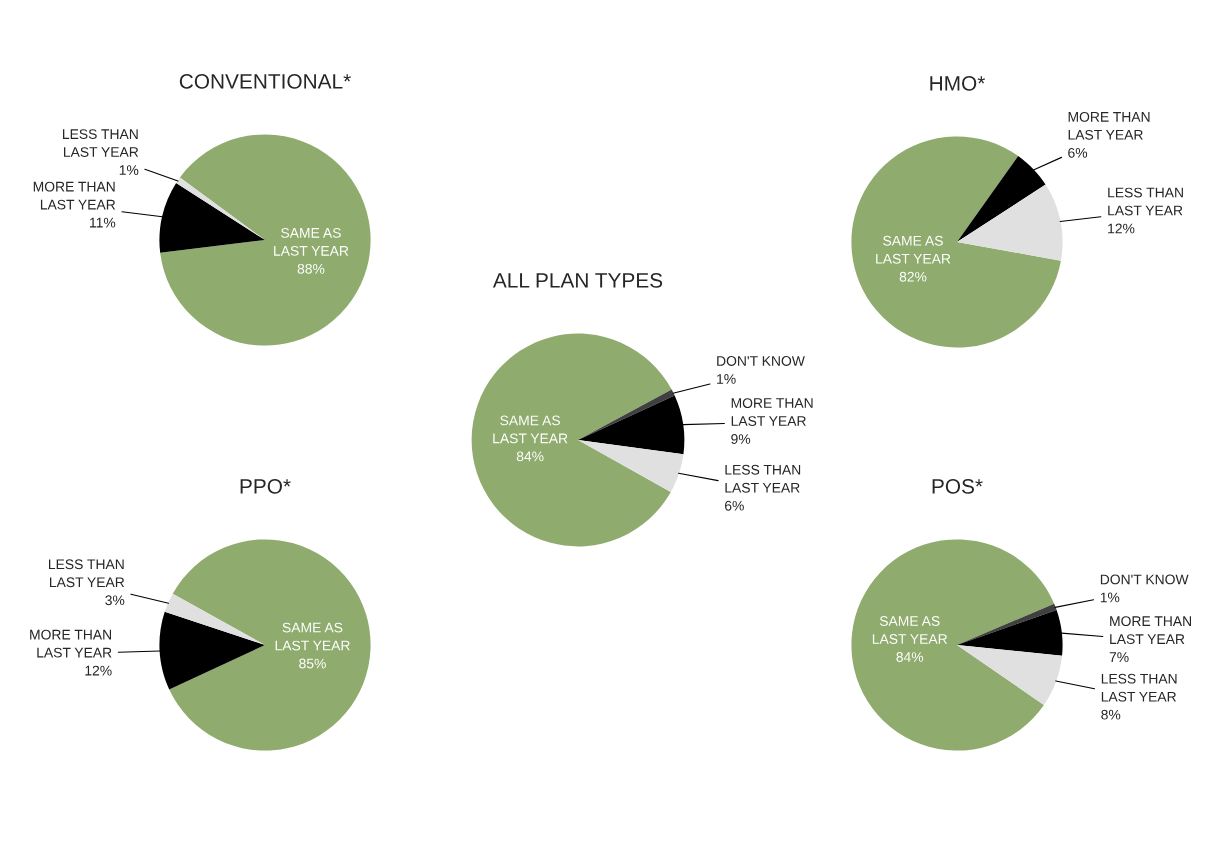 This screenshot has width=1225, height=843. Describe the element at coordinates (1111, 714) in the screenshot. I see `data-label: 8%` at that location.